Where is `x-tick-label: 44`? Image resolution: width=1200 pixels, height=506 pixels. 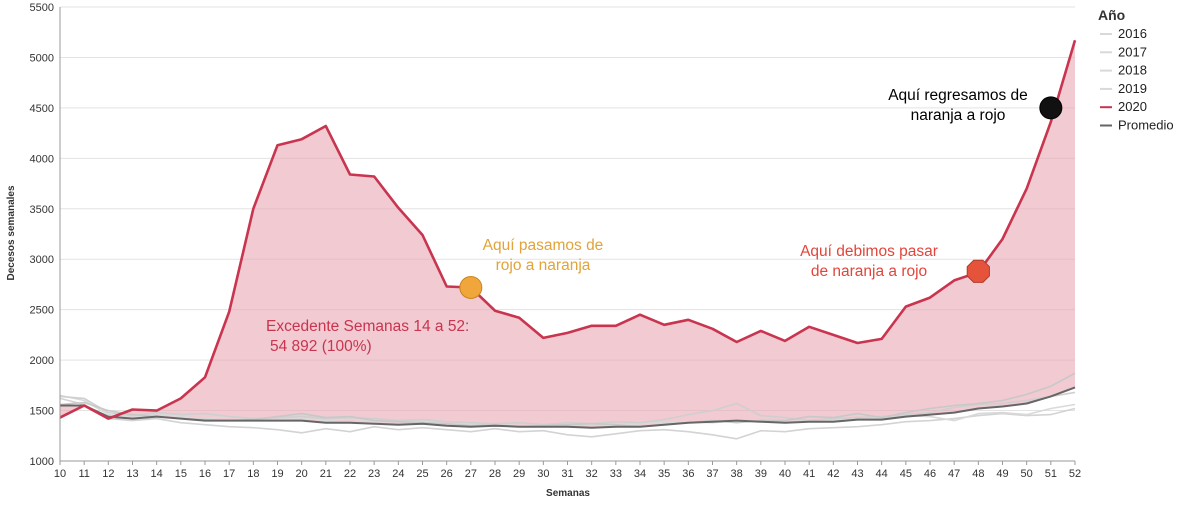 x-tick-label: 44 is located at coordinates (882, 474).